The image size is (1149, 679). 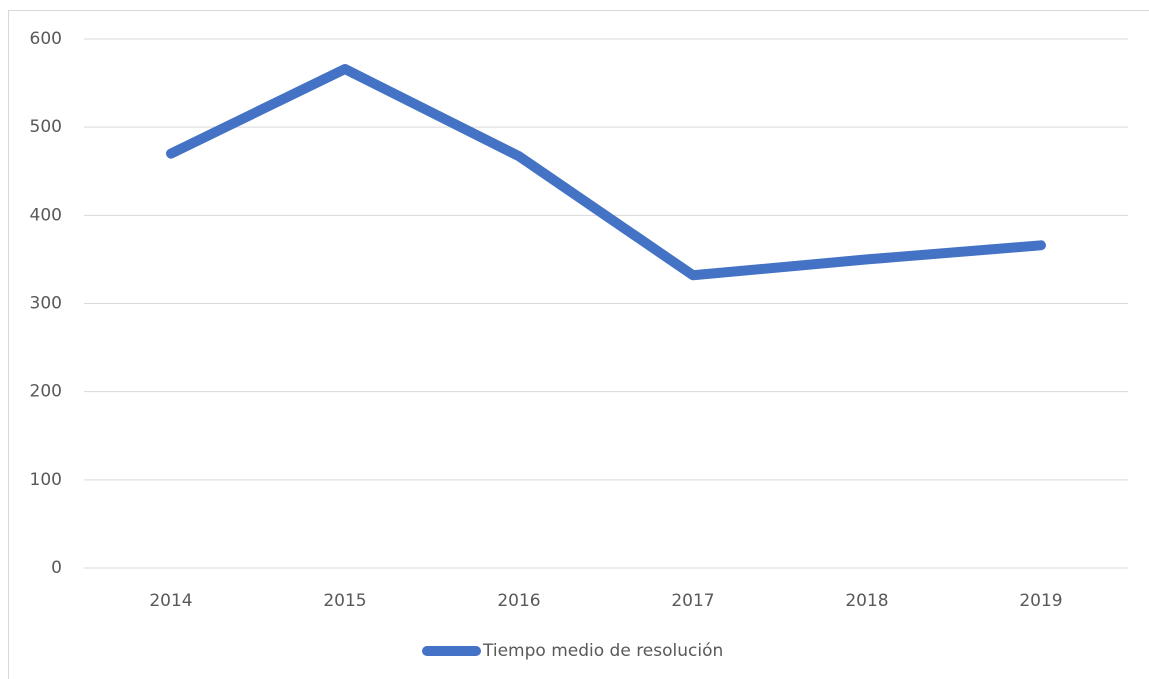 I want to click on y-tick-label: 100, so click(x=46, y=480).